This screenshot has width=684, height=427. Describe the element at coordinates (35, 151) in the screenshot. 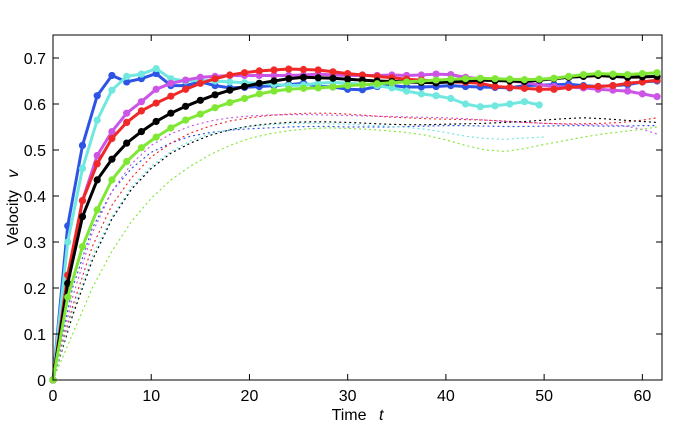

I see `y-tick-label: 0.5` at that location.